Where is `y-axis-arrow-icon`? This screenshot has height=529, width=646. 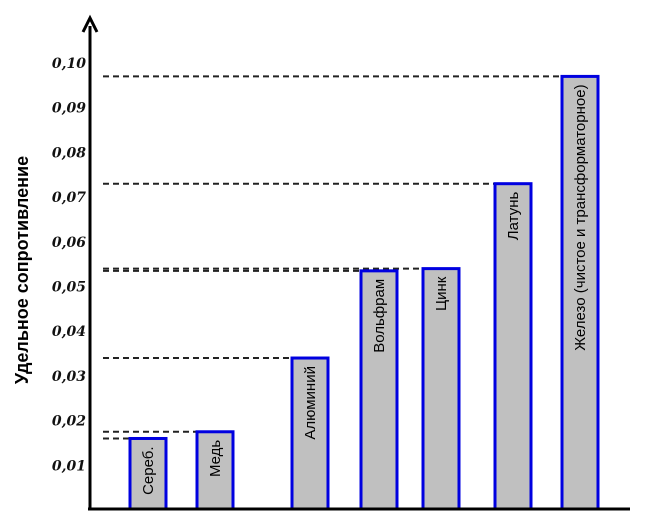 y-axis-arrow-icon is located at coordinates (90, 23).